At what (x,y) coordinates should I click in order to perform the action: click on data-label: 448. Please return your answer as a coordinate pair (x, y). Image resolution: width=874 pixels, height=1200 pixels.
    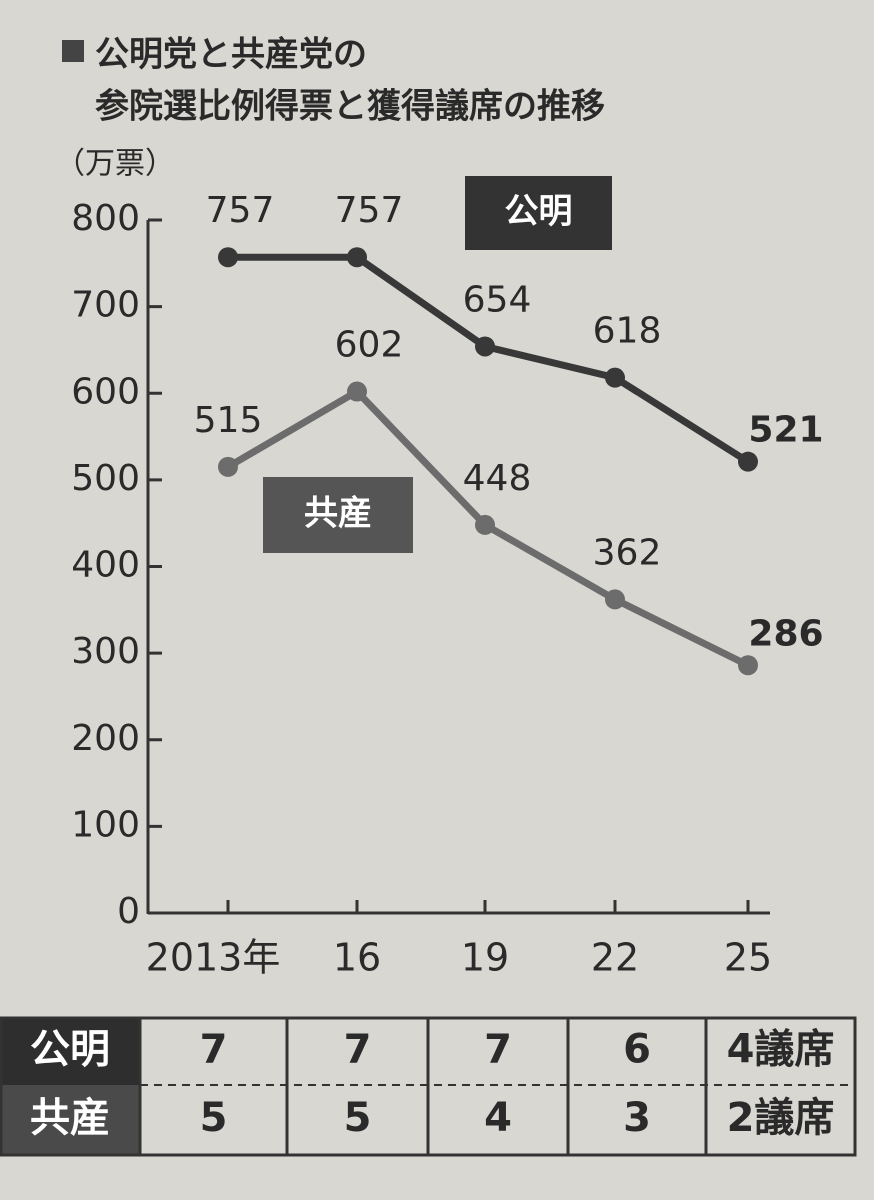
    Looking at the image, I should click on (497, 478).